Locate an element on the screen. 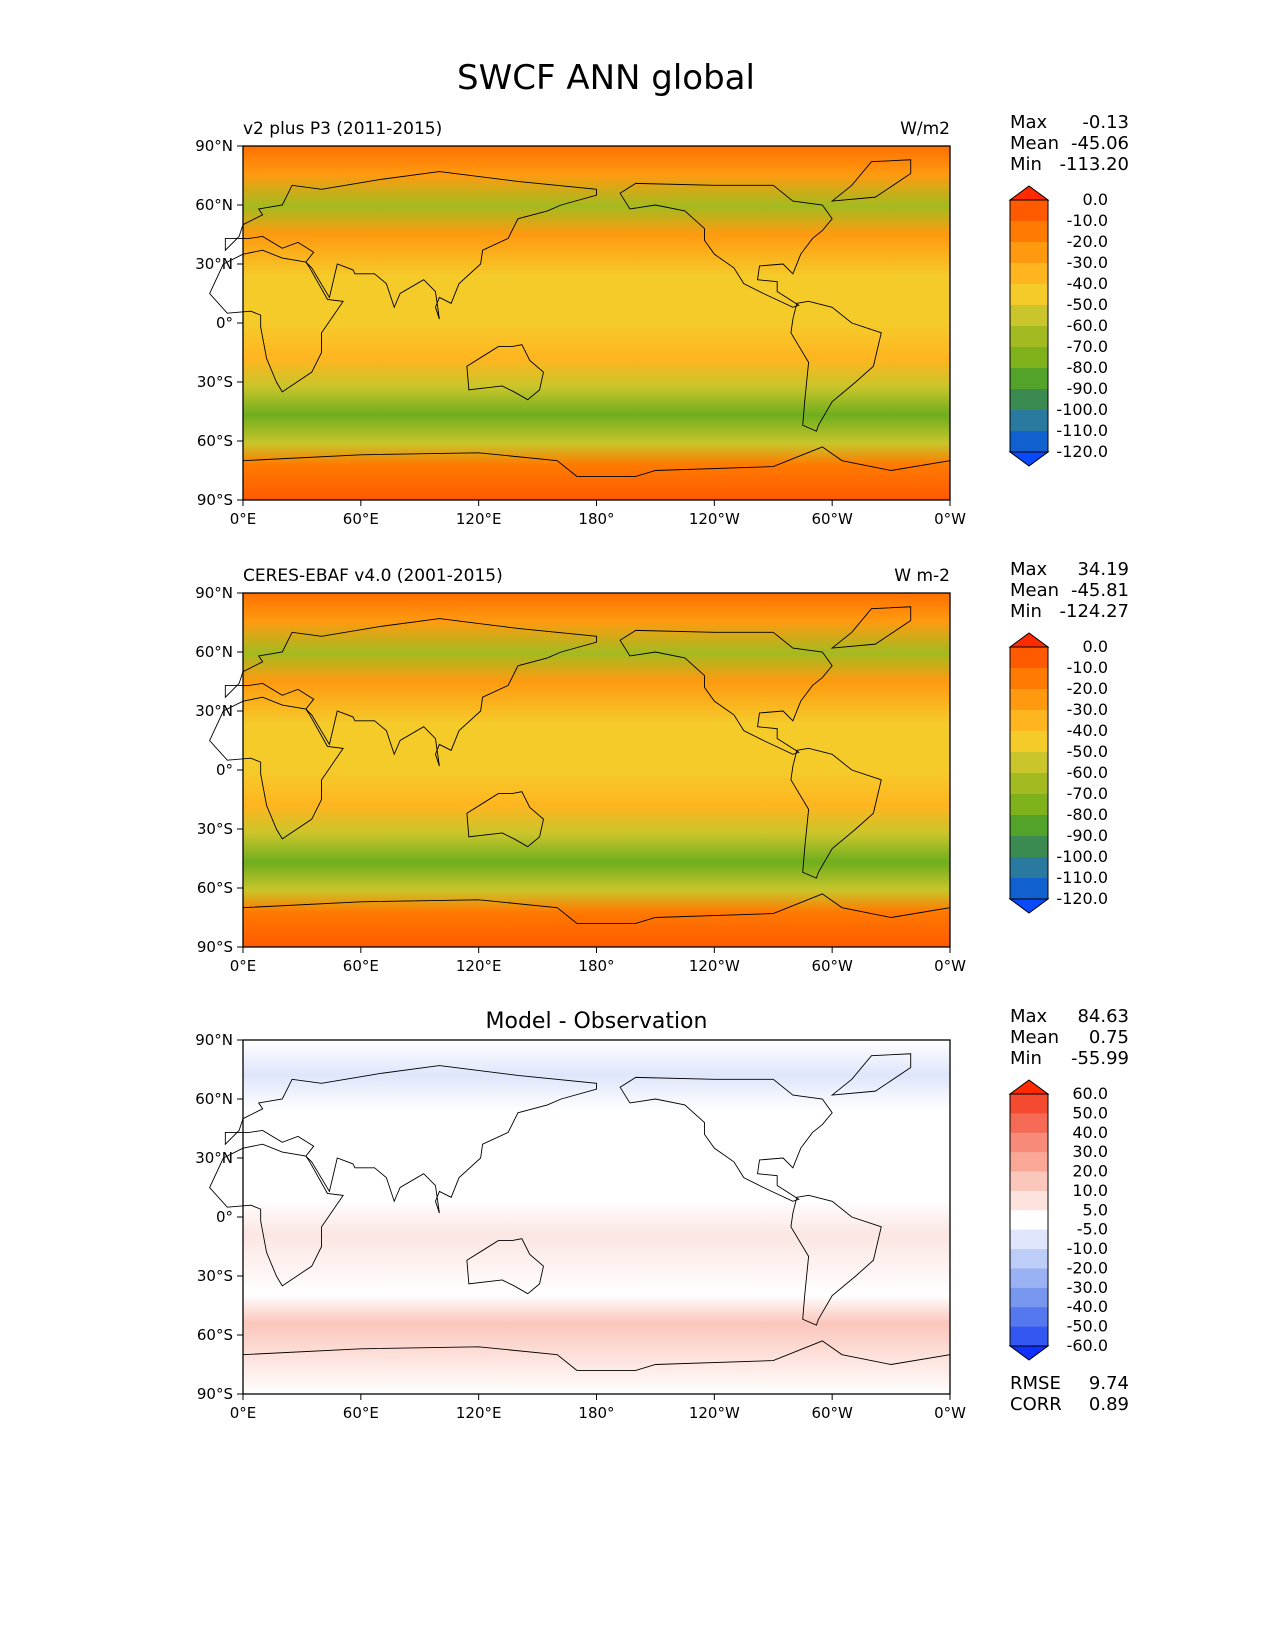 This screenshot has height=1650, width=1275. stat-value-max: 84.63 is located at coordinates (1103, 1016).